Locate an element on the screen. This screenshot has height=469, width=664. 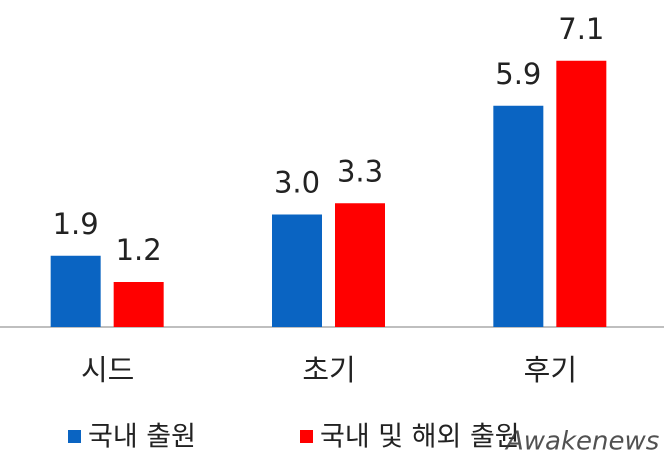
watermark: Awakenews is located at coordinates (581, 442).